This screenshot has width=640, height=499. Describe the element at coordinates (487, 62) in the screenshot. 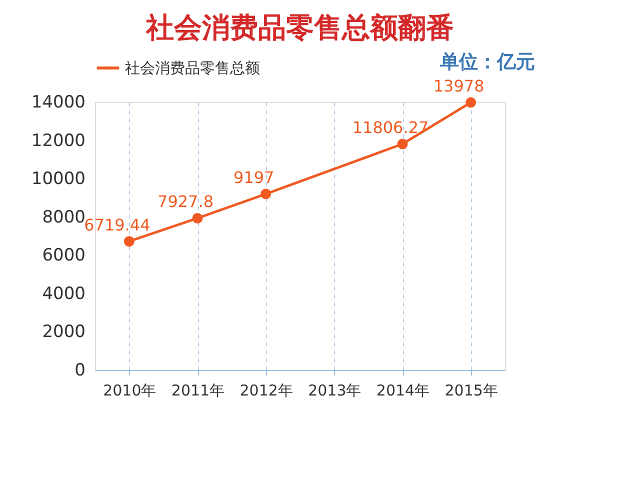

I see `text: 单位：亿元` at that location.